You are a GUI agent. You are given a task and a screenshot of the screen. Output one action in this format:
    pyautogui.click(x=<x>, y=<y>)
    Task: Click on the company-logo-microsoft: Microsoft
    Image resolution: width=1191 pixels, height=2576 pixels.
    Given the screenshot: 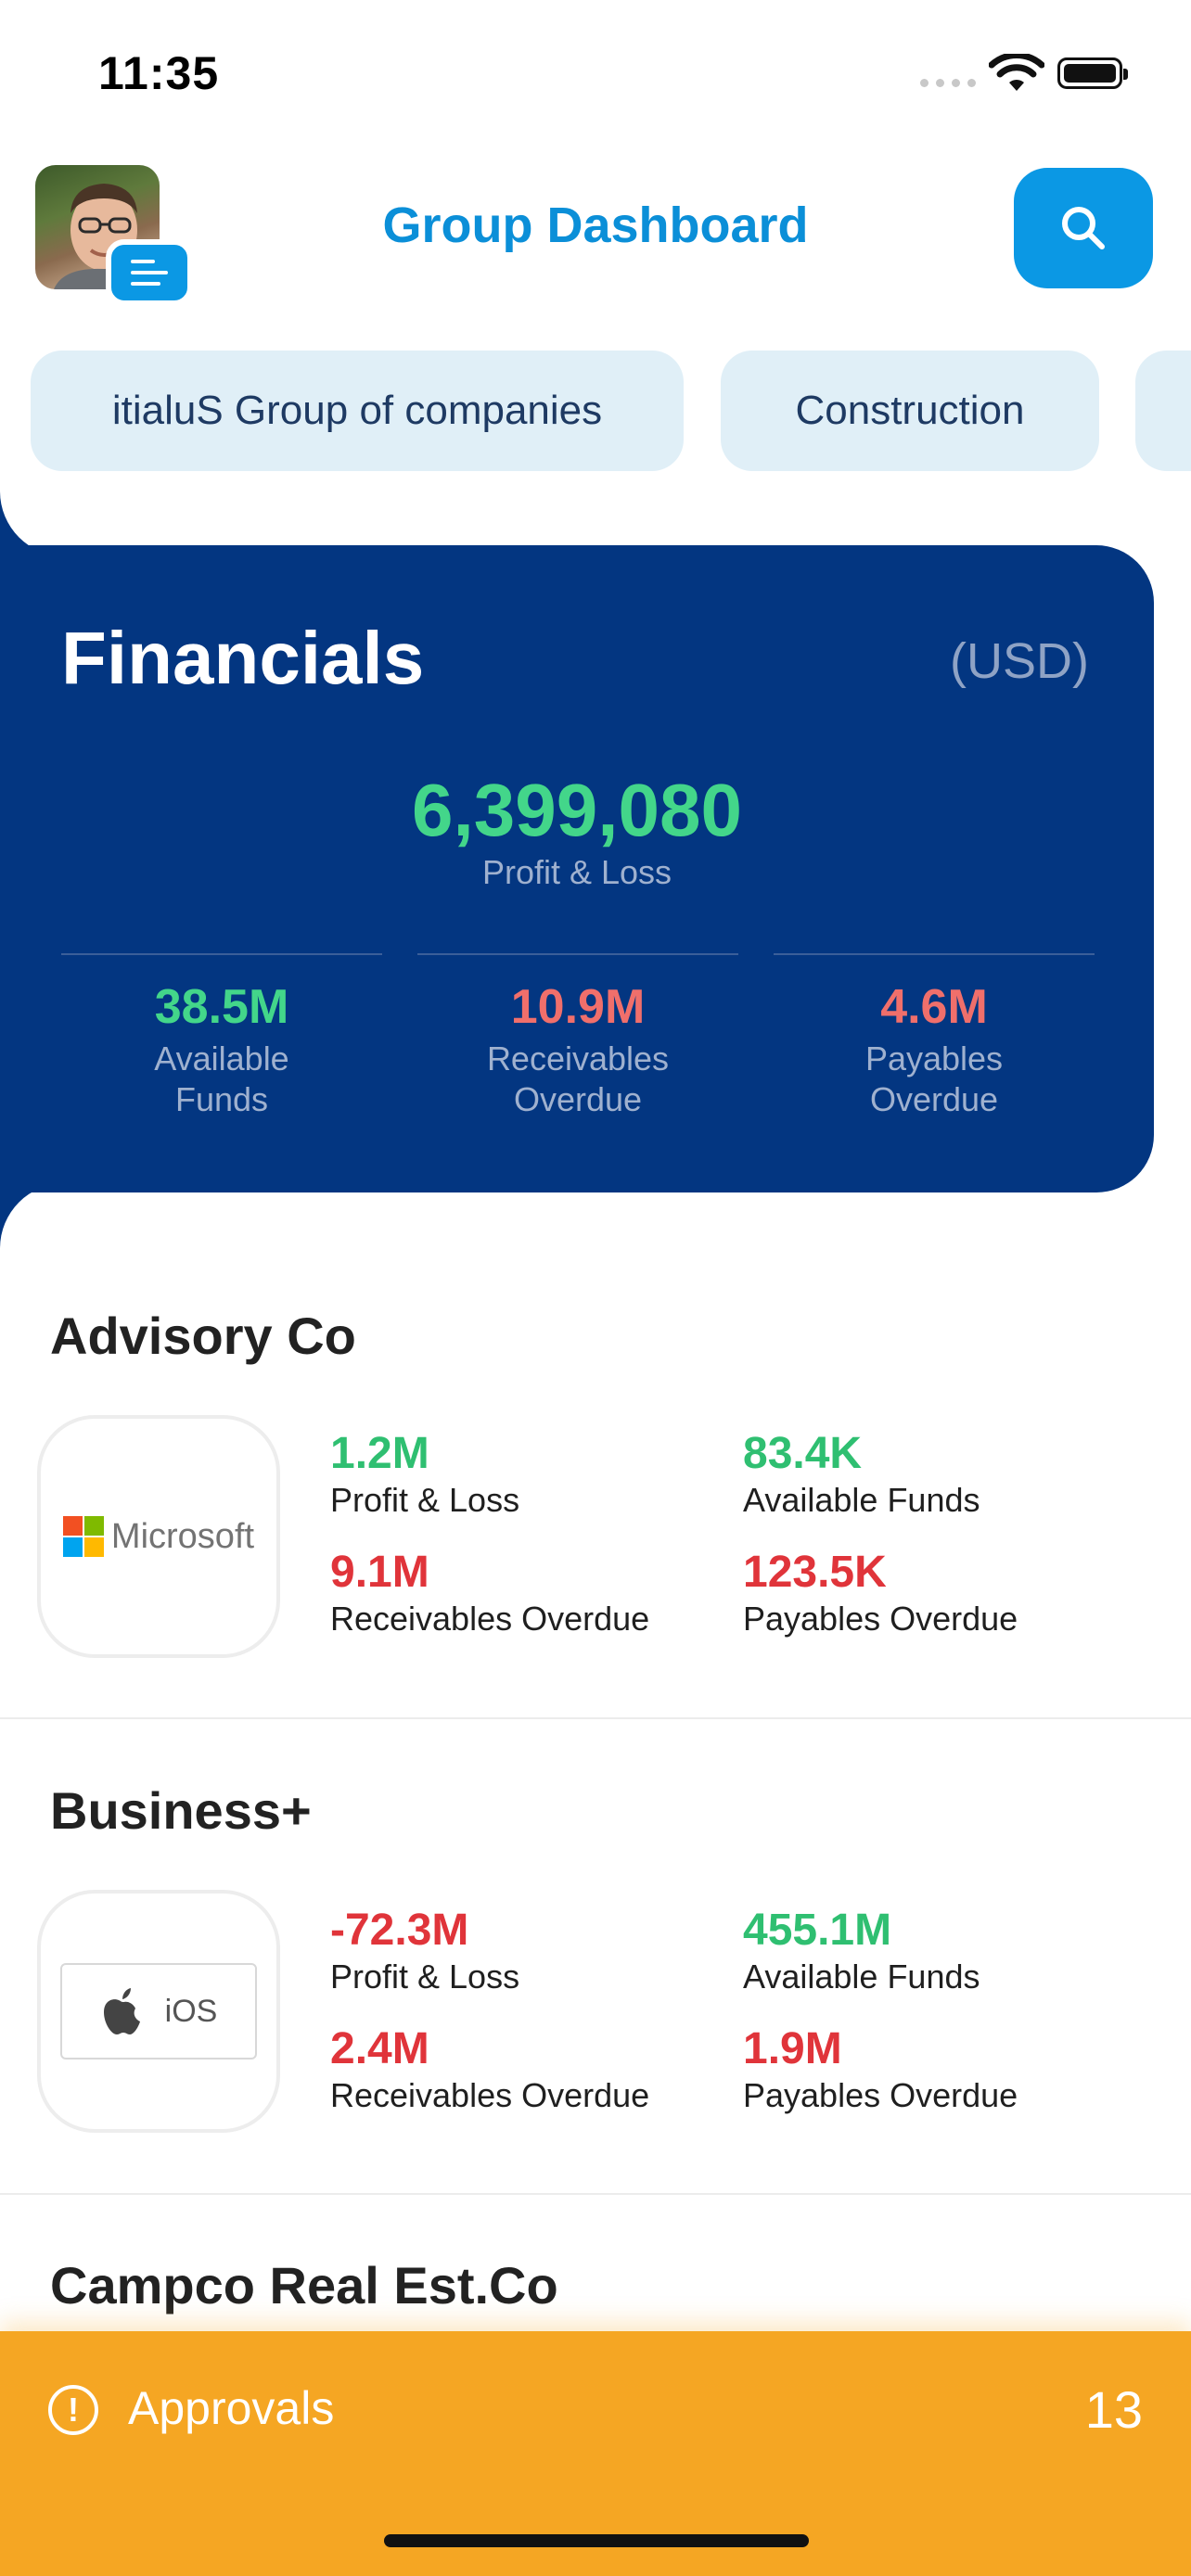 What is the action you would take?
    pyautogui.click(x=158, y=1537)
    